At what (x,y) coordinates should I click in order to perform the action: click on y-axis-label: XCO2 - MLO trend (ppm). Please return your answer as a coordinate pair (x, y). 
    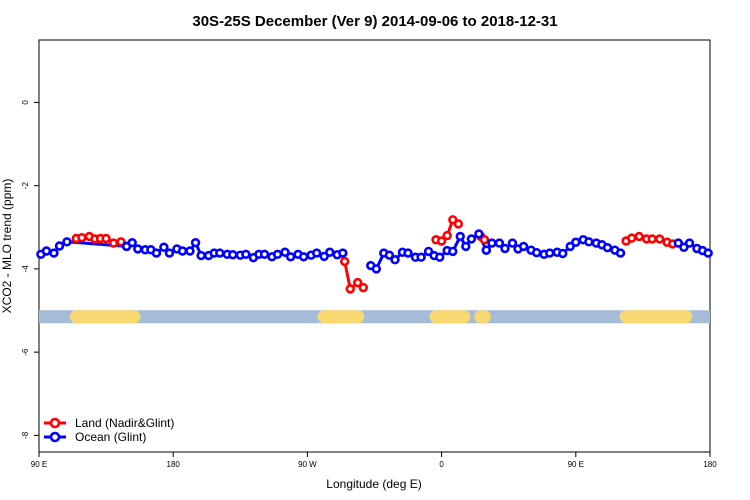
    Looking at the image, I should click on (7, 246).